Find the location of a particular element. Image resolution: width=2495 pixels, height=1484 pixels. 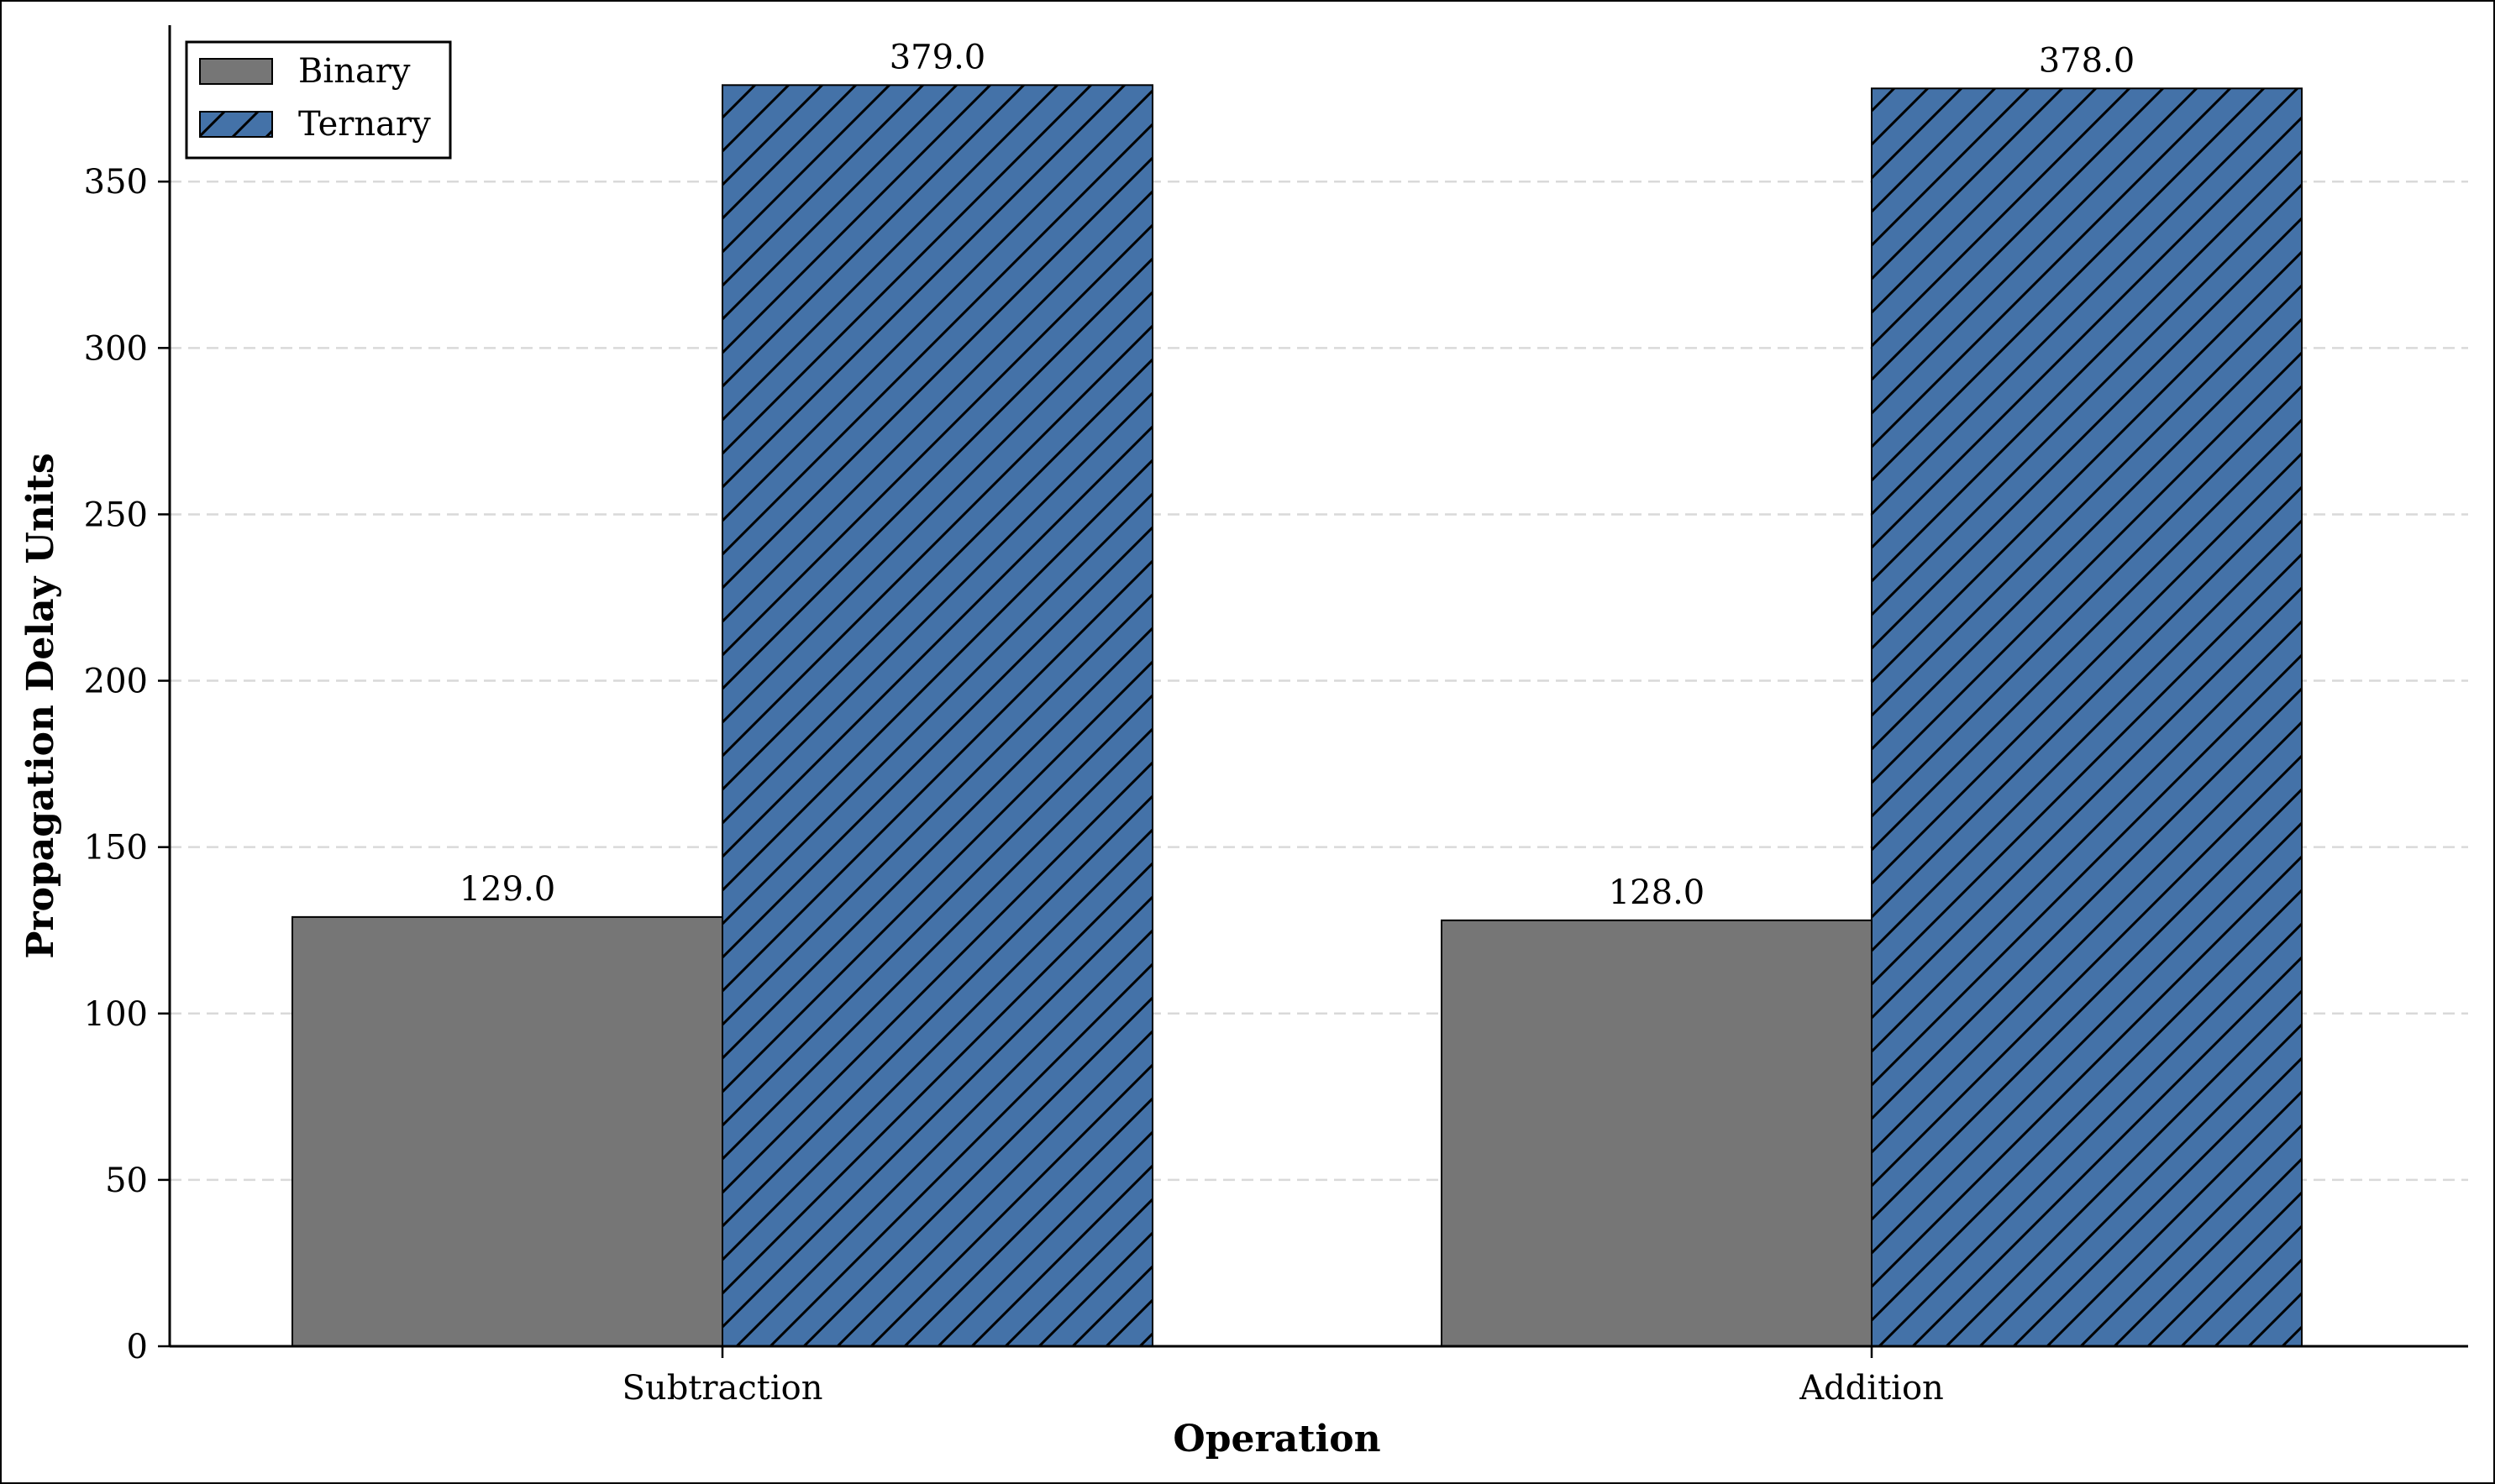

y-tick-label: 100 is located at coordinates (116, 1015).